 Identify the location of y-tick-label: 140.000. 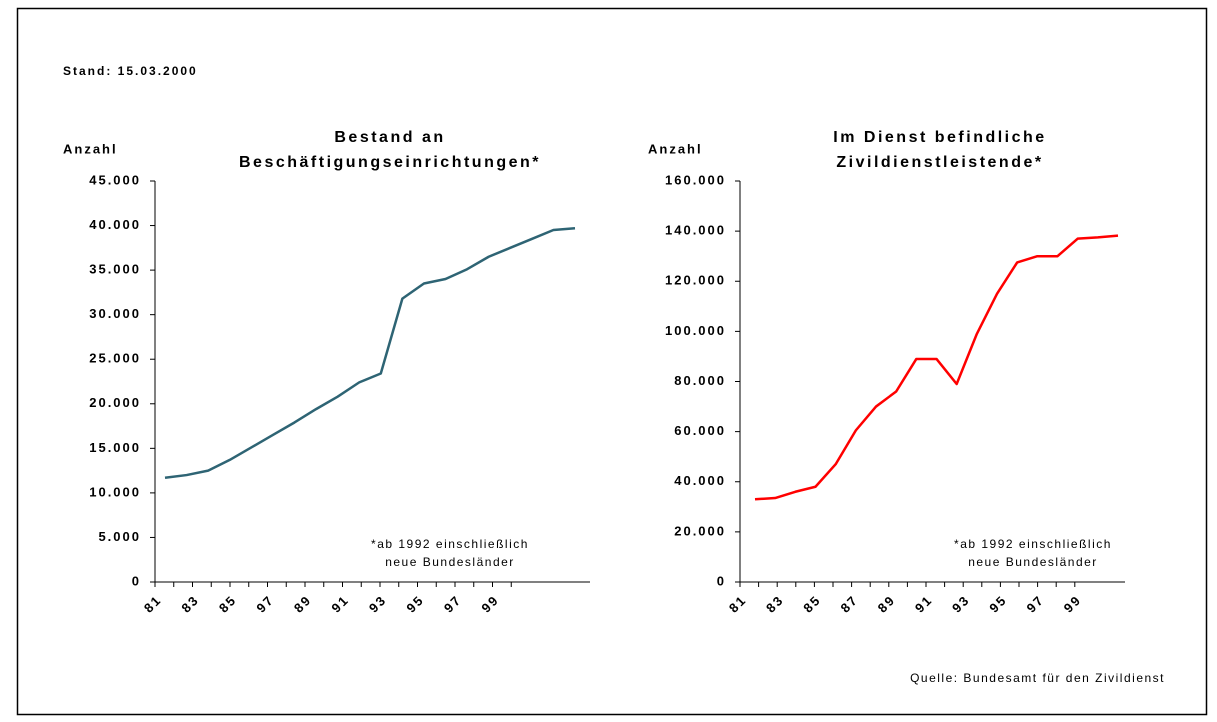
(695, 230).